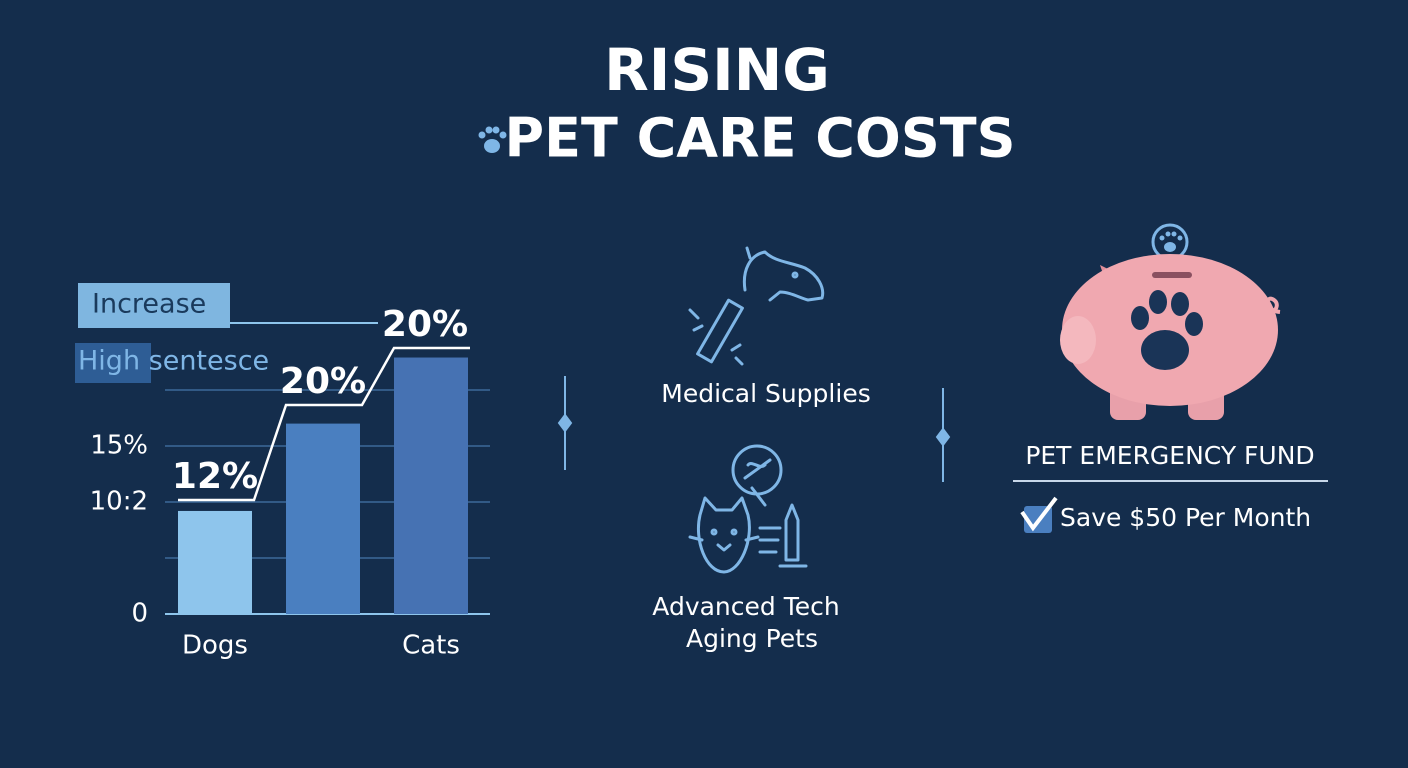  Describe the element at coordinates (748, 509) in the screenshot. I see `tech-icon` at that location.